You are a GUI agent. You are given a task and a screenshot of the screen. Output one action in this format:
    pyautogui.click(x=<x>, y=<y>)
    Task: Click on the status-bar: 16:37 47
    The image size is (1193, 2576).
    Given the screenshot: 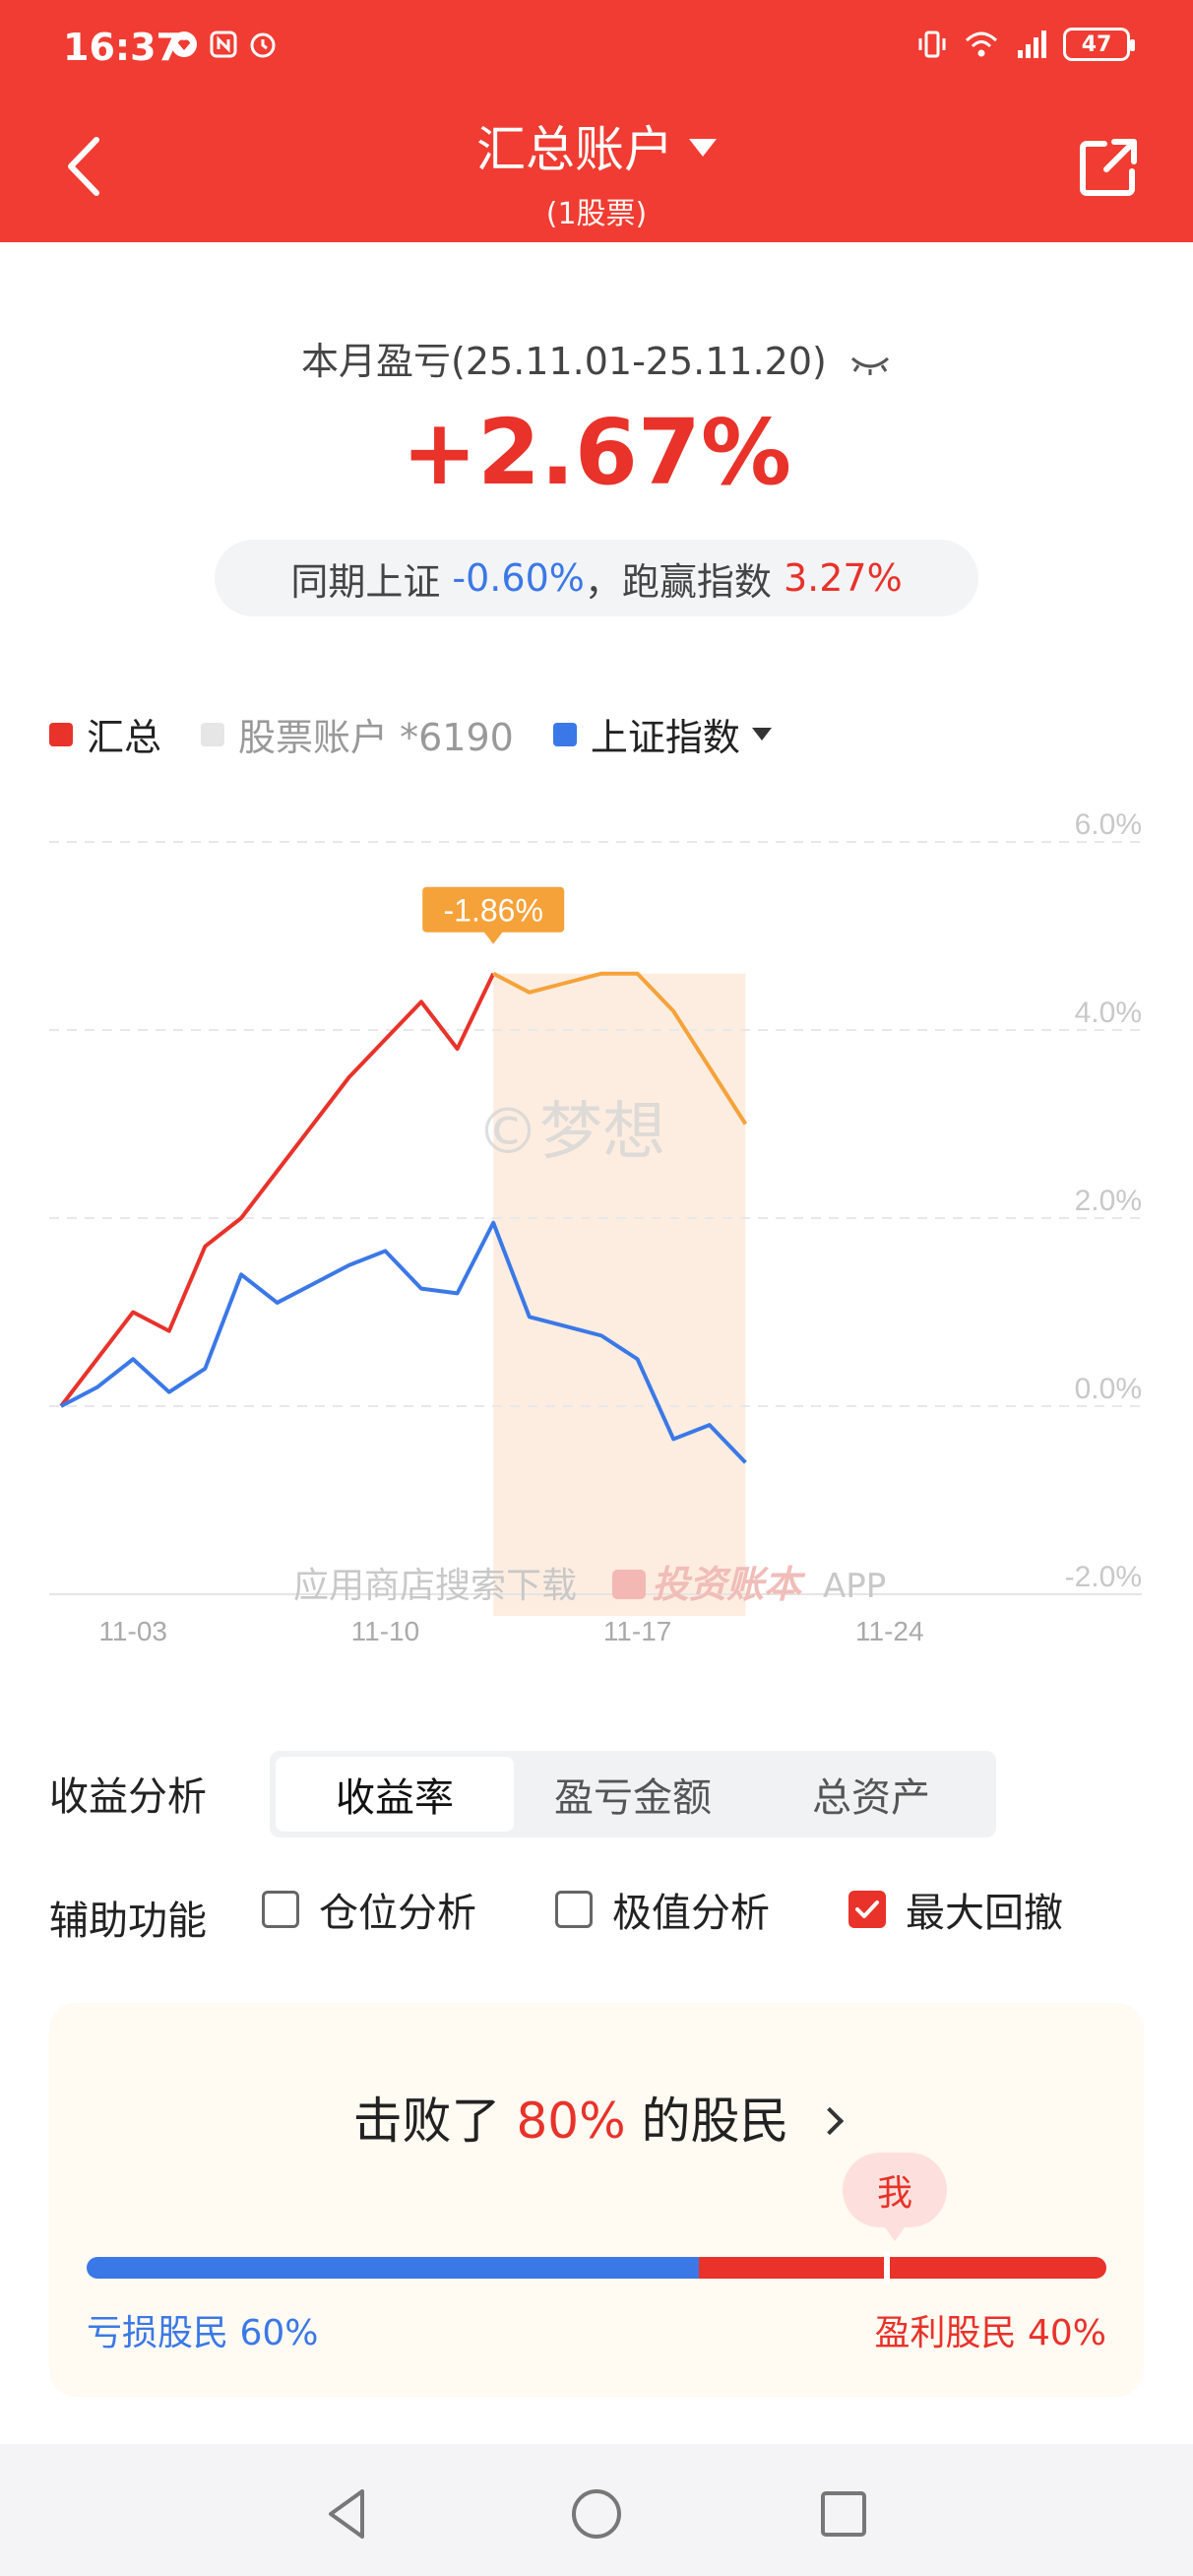 What is the action you would take?
    pyautogui.click(x=596, y=49)
    